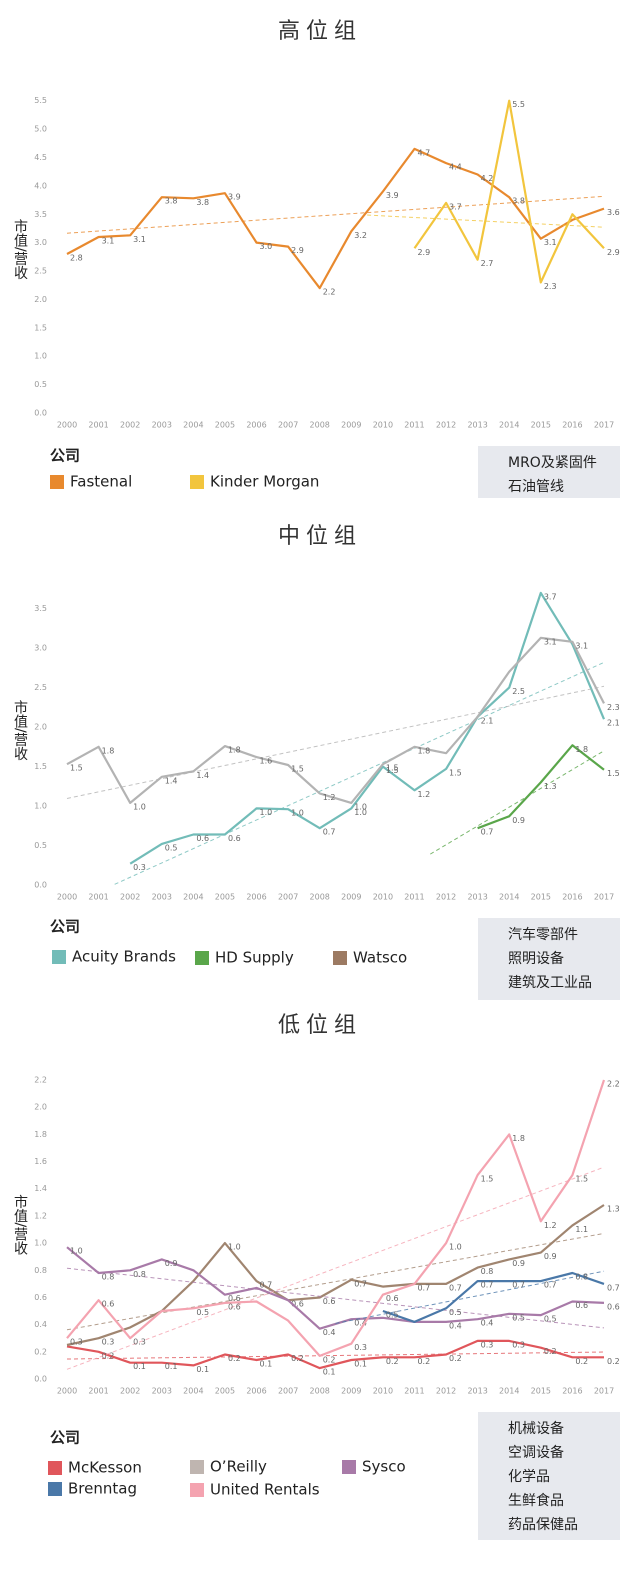  I want to click on y-tick-label: 1.0, so click(40, 356).